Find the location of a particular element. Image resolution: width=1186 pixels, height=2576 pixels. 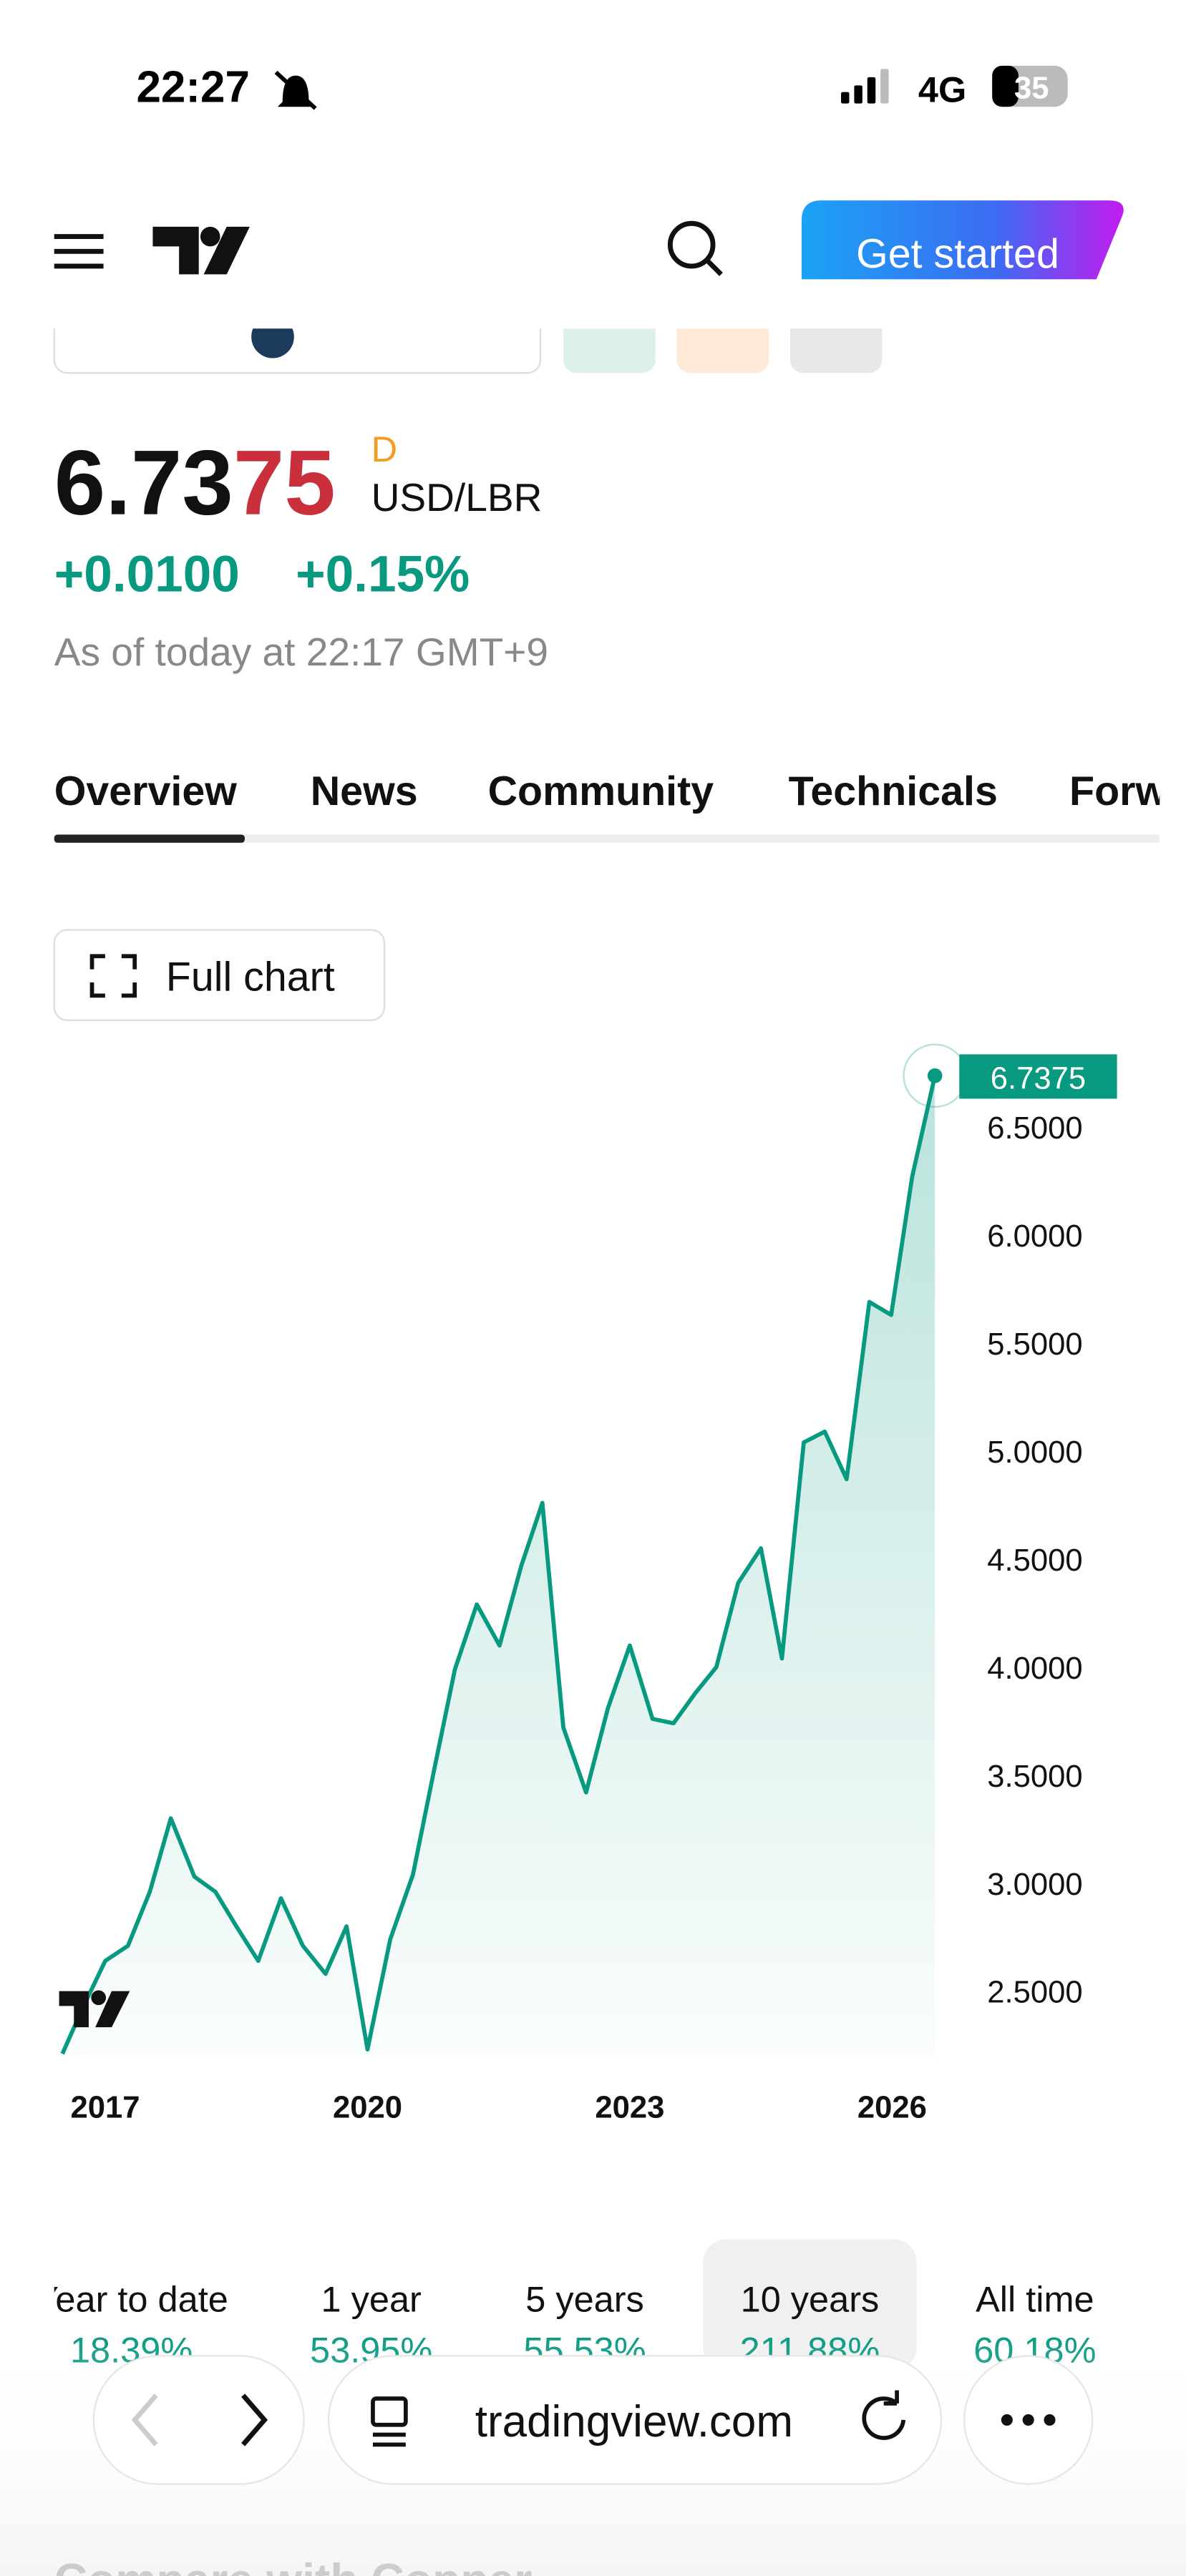

price-tail: 75 is located at coordinates (284, 483).